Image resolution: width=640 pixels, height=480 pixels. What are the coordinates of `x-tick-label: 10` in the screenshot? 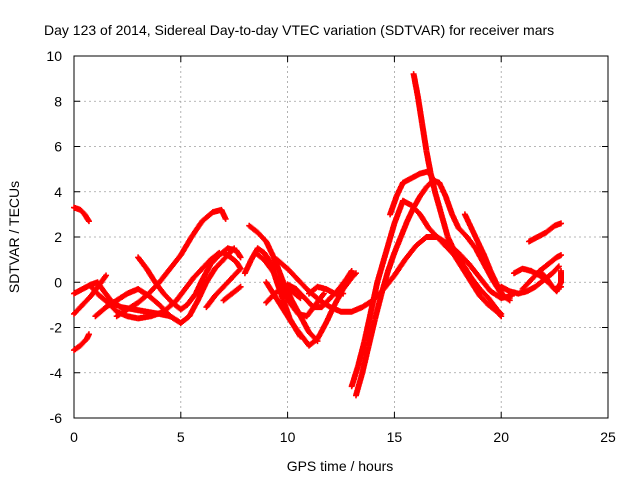 It's located at (288, 437).